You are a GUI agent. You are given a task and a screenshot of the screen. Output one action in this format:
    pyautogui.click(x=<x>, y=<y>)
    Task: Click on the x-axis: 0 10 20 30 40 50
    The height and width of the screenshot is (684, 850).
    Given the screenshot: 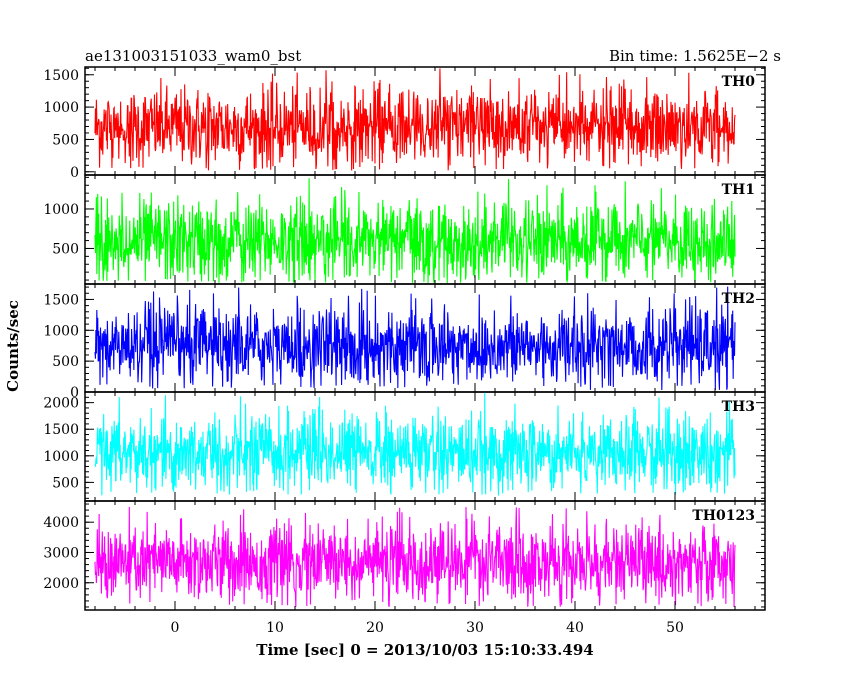 What is the action you would take?
    pyautogui.click(x=427, y=628)
    